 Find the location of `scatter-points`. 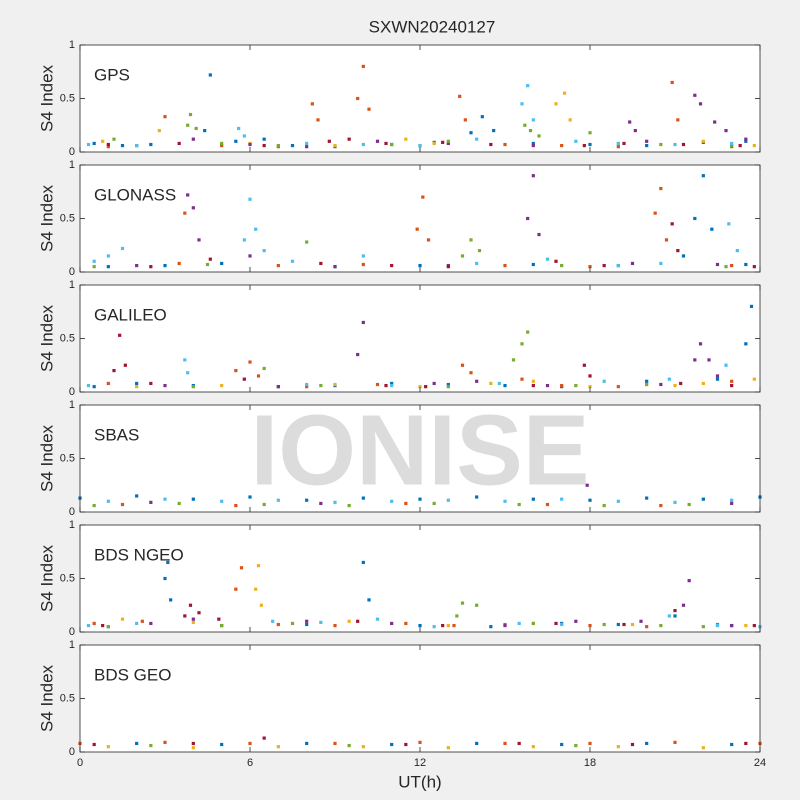

scatter-points is located at coordinates (424, 221).